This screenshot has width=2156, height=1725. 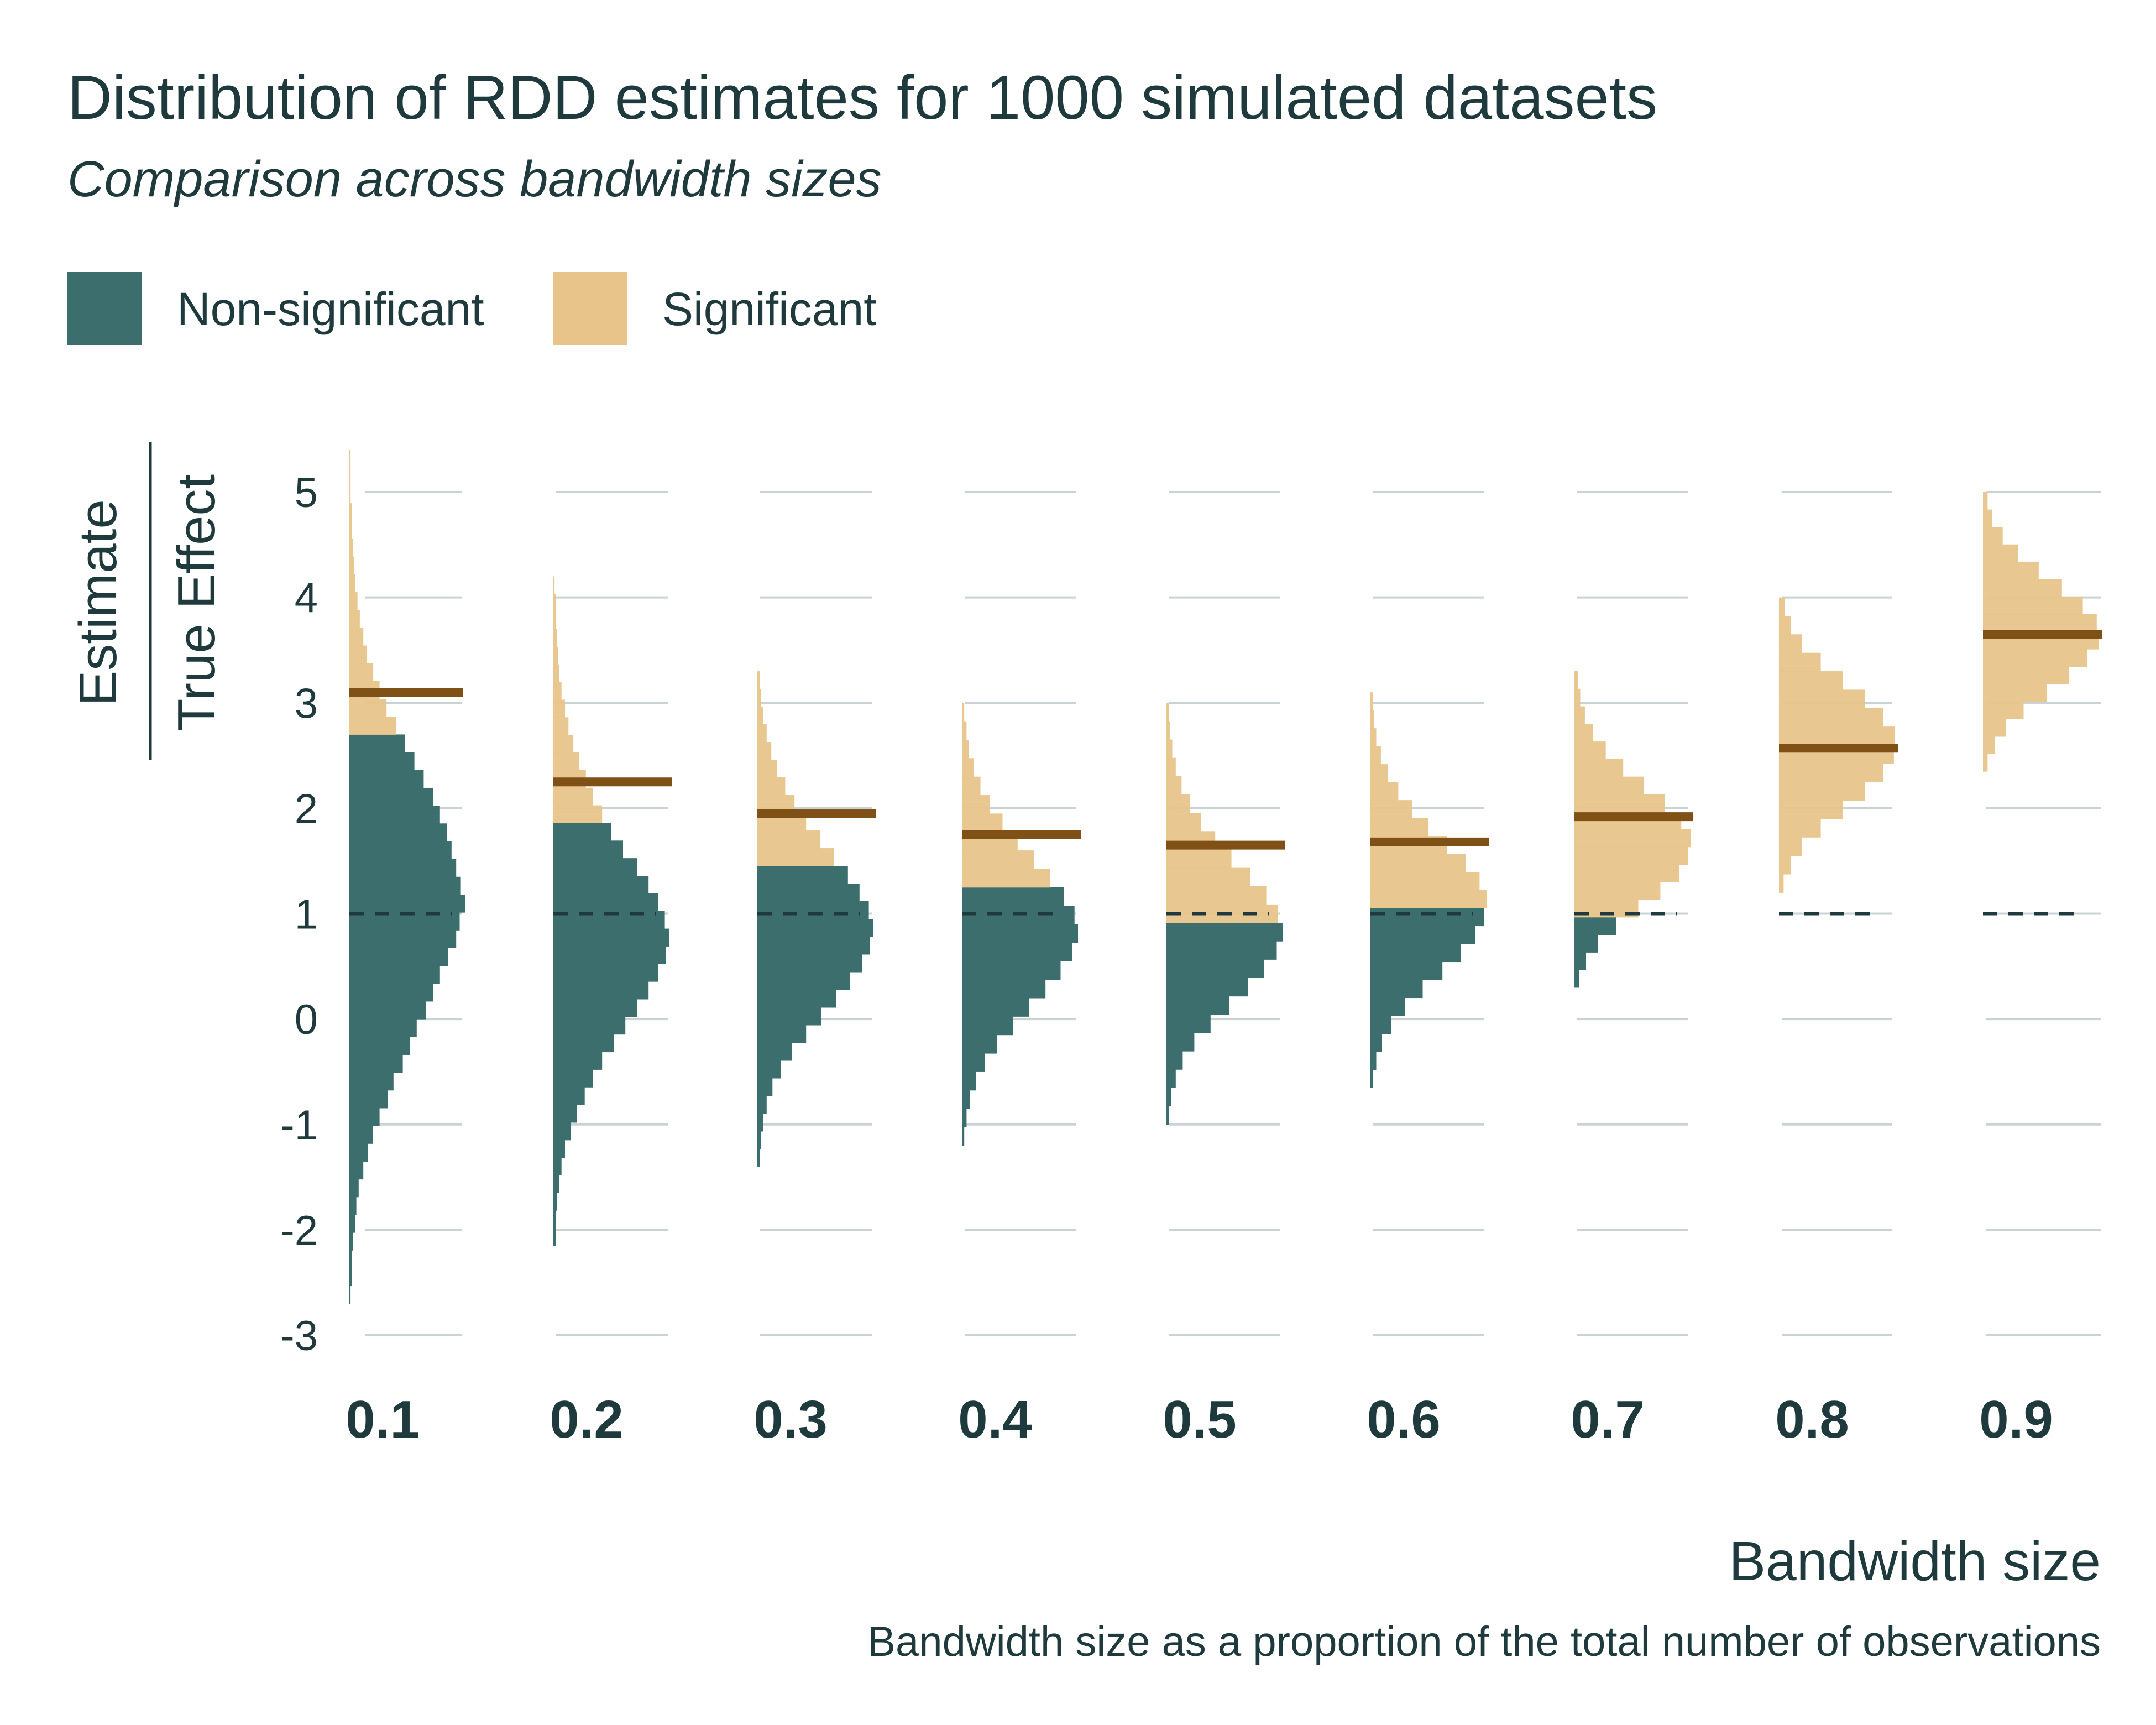 What do you see at coordinates (1915, 1561) in the screenshot?
I see `x-axis-label: Bandwidth size` at bounding box center [1915, 1561].